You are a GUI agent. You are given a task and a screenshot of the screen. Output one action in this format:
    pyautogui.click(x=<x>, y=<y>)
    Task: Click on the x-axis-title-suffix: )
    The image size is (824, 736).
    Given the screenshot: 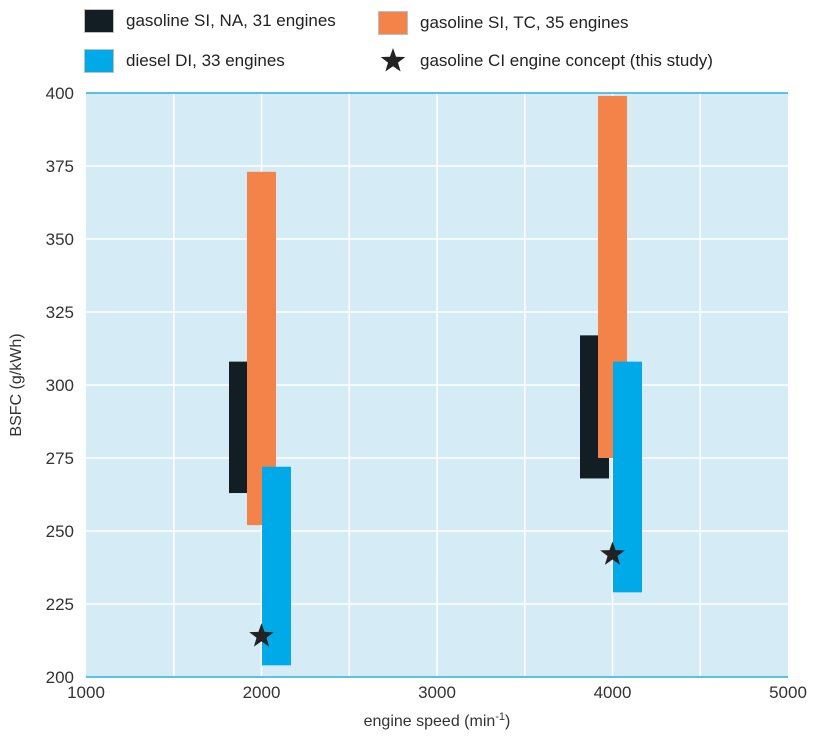 What is the action you would take?
    pyautogui.click(x=507, y=721)
    